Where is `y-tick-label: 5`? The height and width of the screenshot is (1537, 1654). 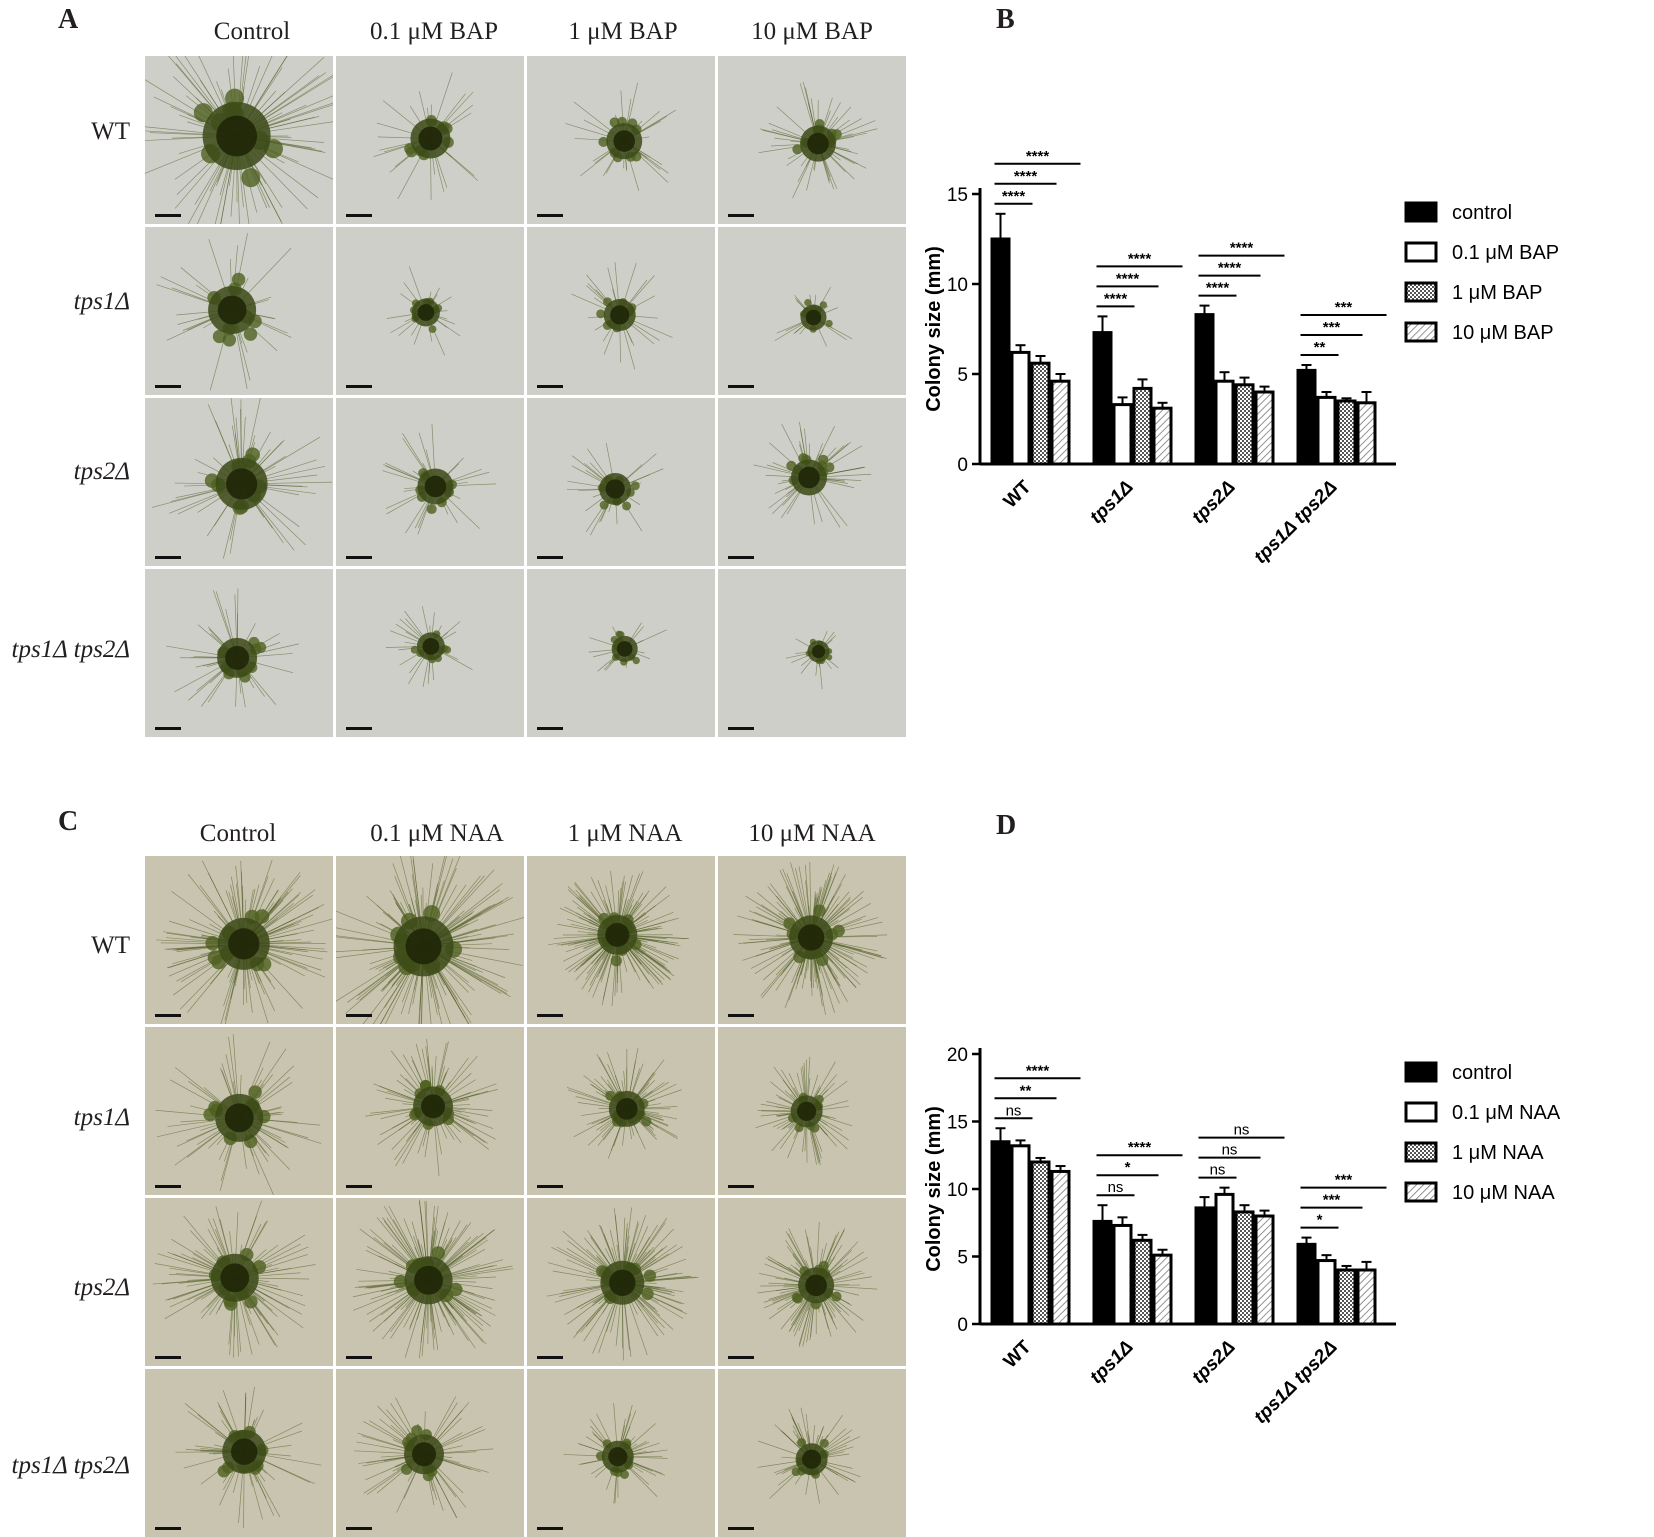
y-tick-label: 5 is located at coordinates (962, 1258).